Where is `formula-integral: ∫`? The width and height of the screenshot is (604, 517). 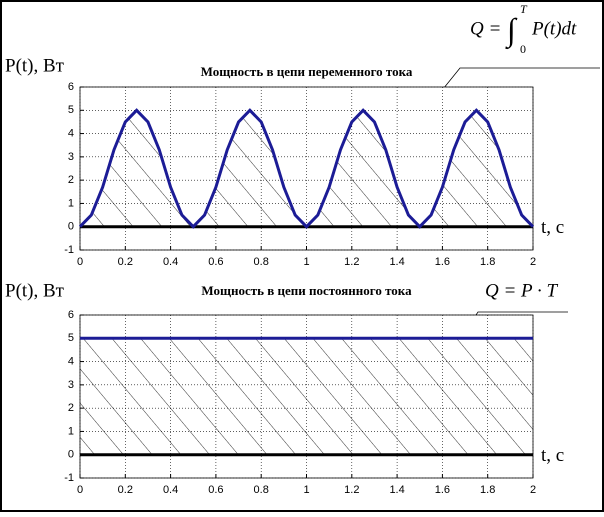
formula-integral: ∫ is located at coordinates (511, 30).